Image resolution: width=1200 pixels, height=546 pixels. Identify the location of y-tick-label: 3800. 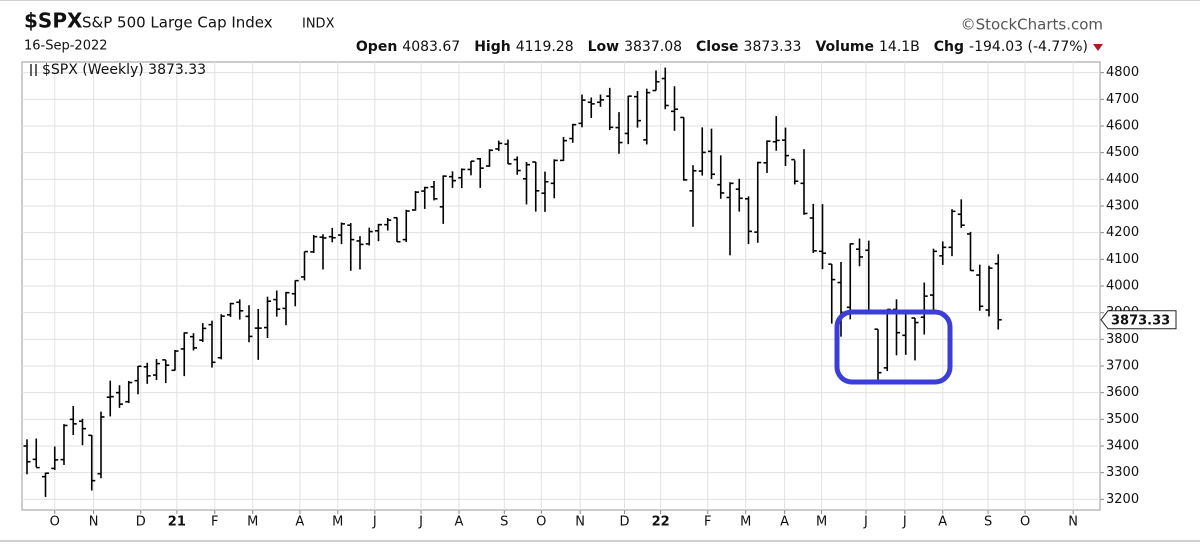
(1122, 339).